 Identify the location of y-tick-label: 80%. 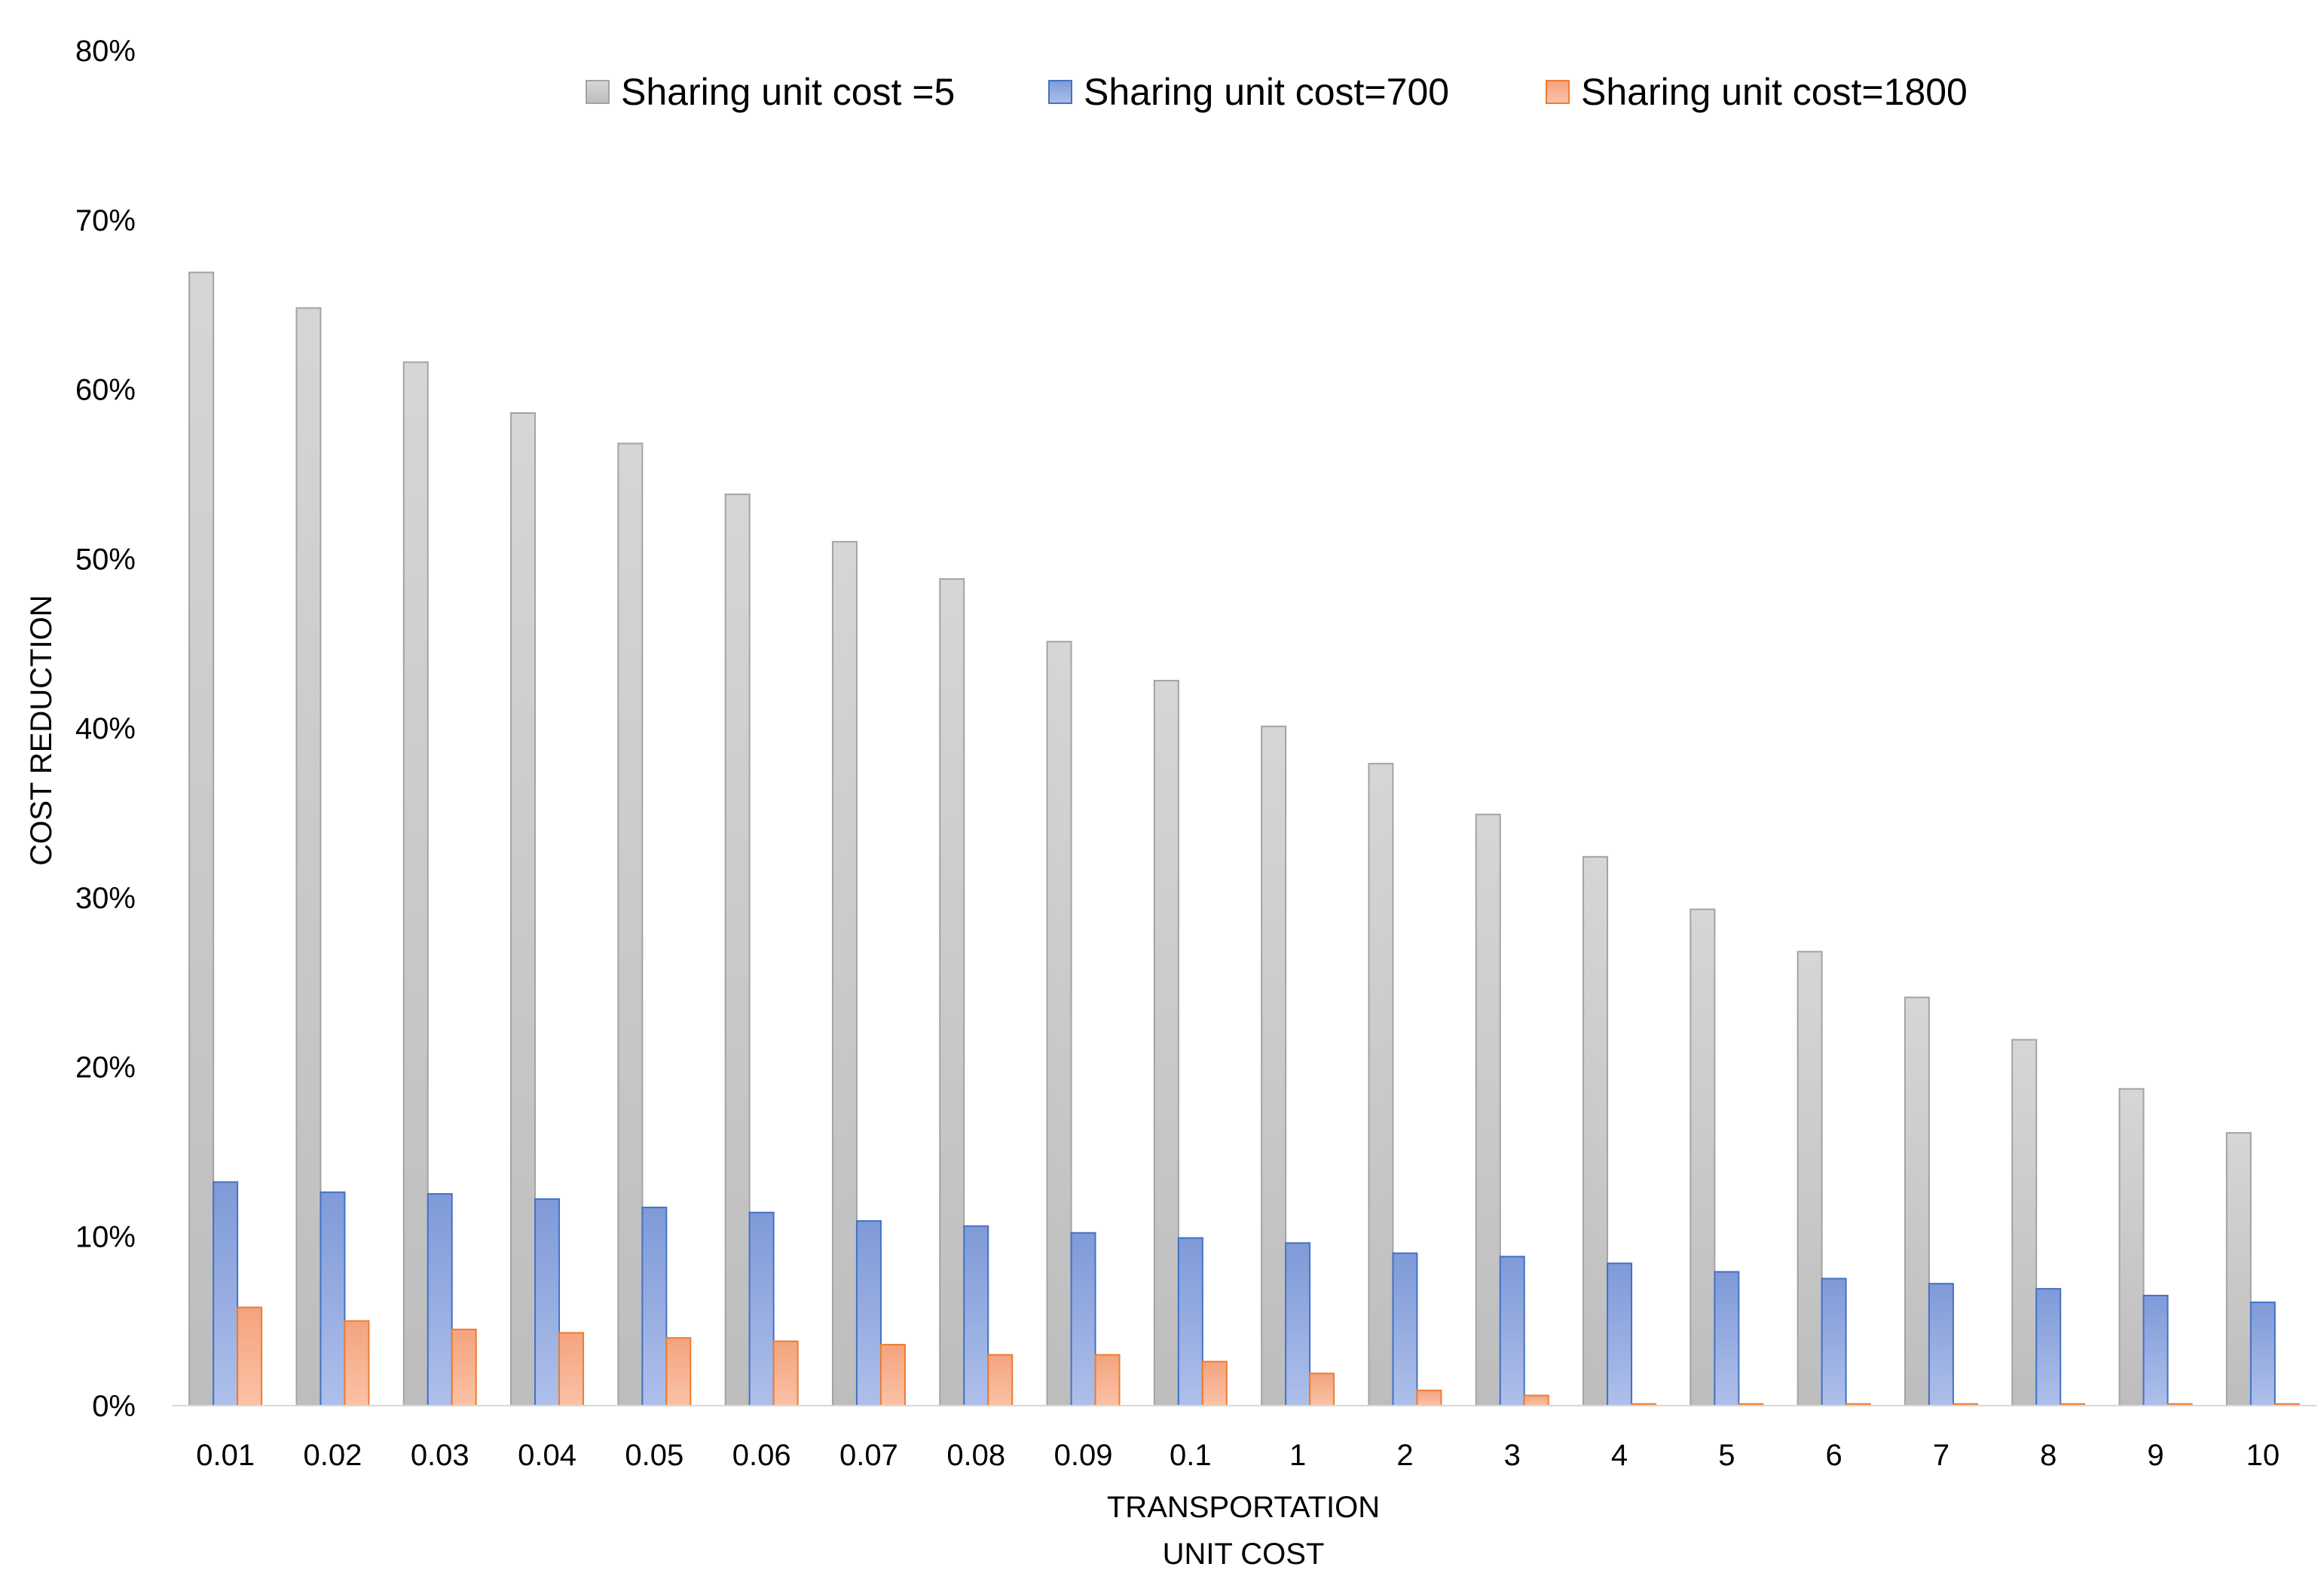
(105, 51).